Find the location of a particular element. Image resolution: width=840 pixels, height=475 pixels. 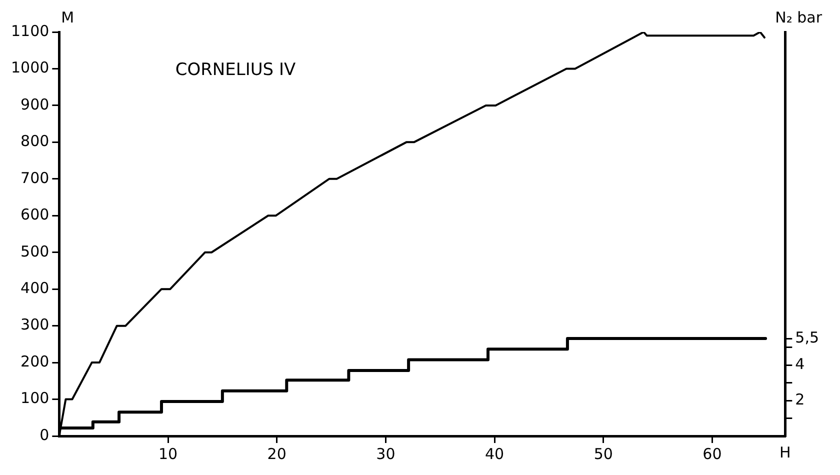

y-tick-label: 600 is located at coordinates (35, 215).